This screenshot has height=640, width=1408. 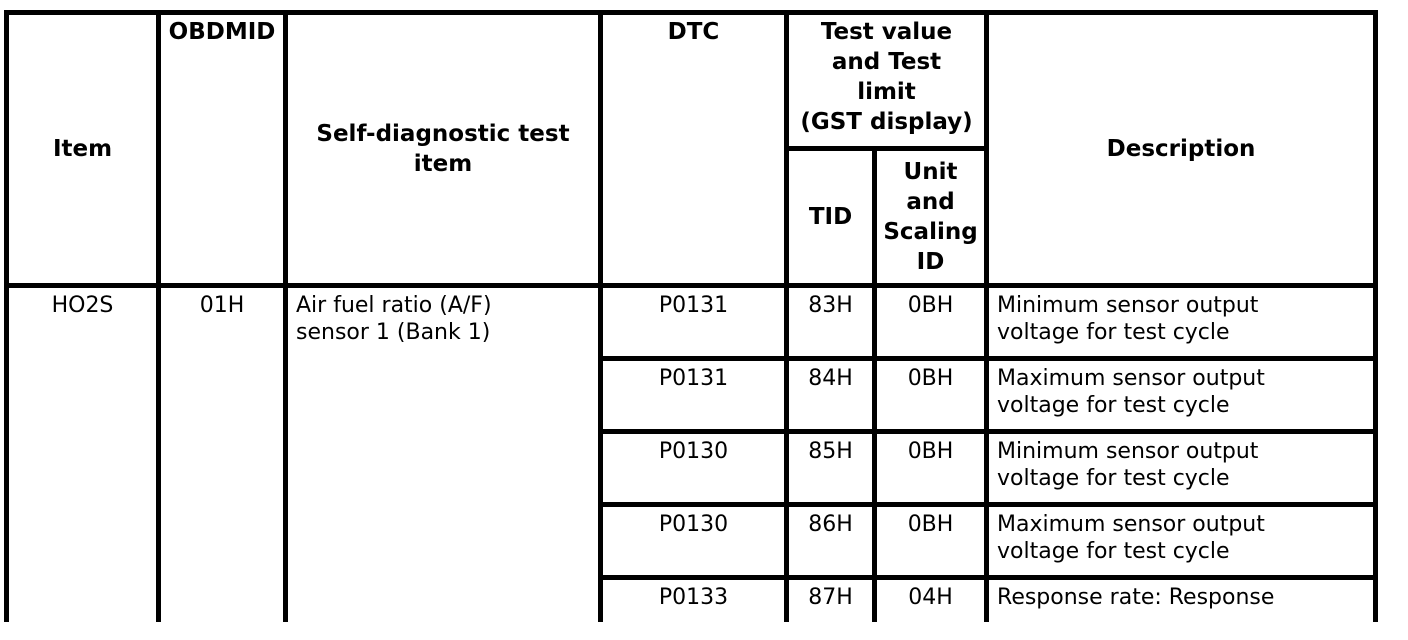 What do you see at coordinates (82, 452) in the screenshot?
I see `cell-item-ho2s: HO2S` at bounding box center [82, 452].